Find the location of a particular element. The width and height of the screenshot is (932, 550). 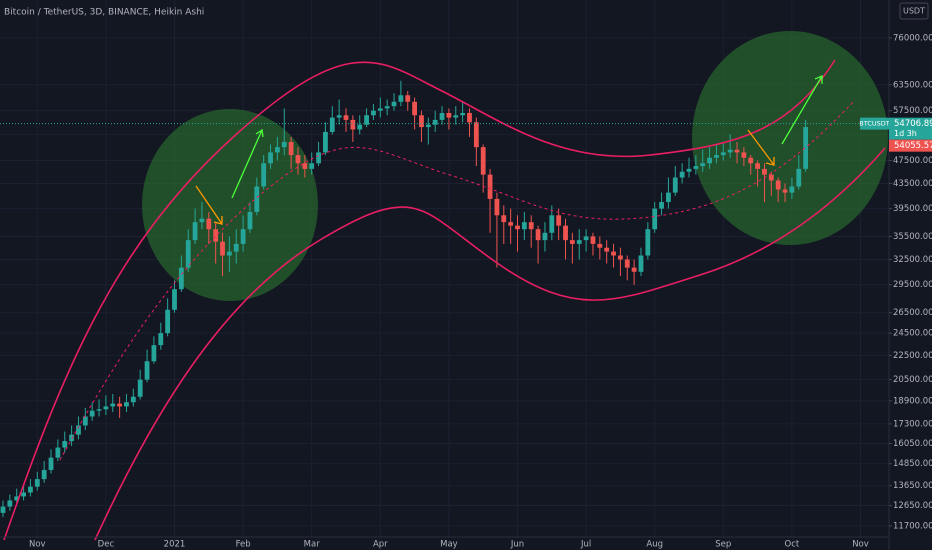

highlight-ellipse is located at coordinates (790, 138).